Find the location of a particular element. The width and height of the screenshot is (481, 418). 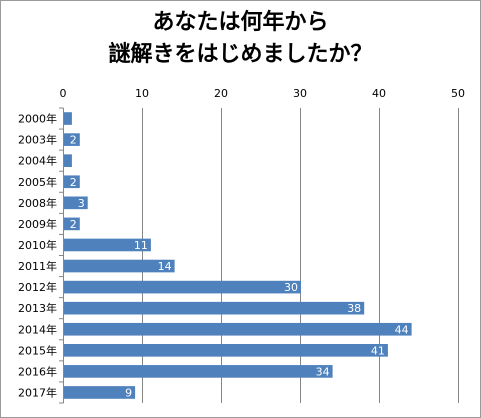

bar-2000年 is located at coordinates (68, 118).